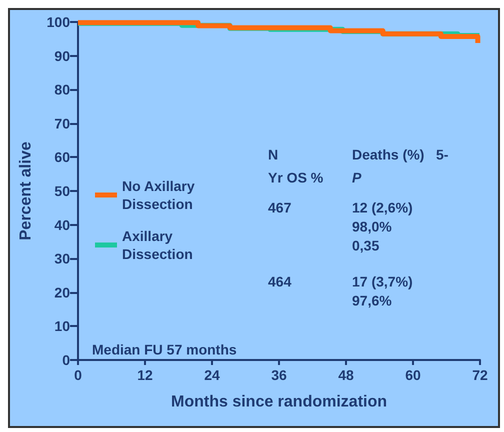 This screenshot has height=432, width=504. Describe the element at coordinates (157, 245) in the screenshot. I see `legend-label: Axillary Dissection` at that location.